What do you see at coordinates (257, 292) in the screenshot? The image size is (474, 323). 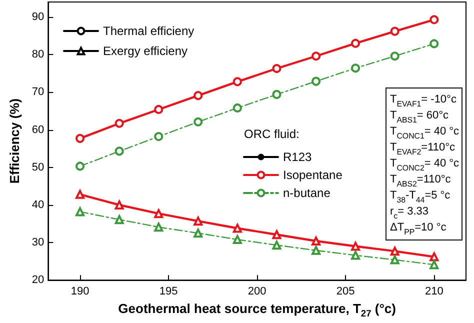 I see `x-tick-label: 200` at bounding box center [257, 292].